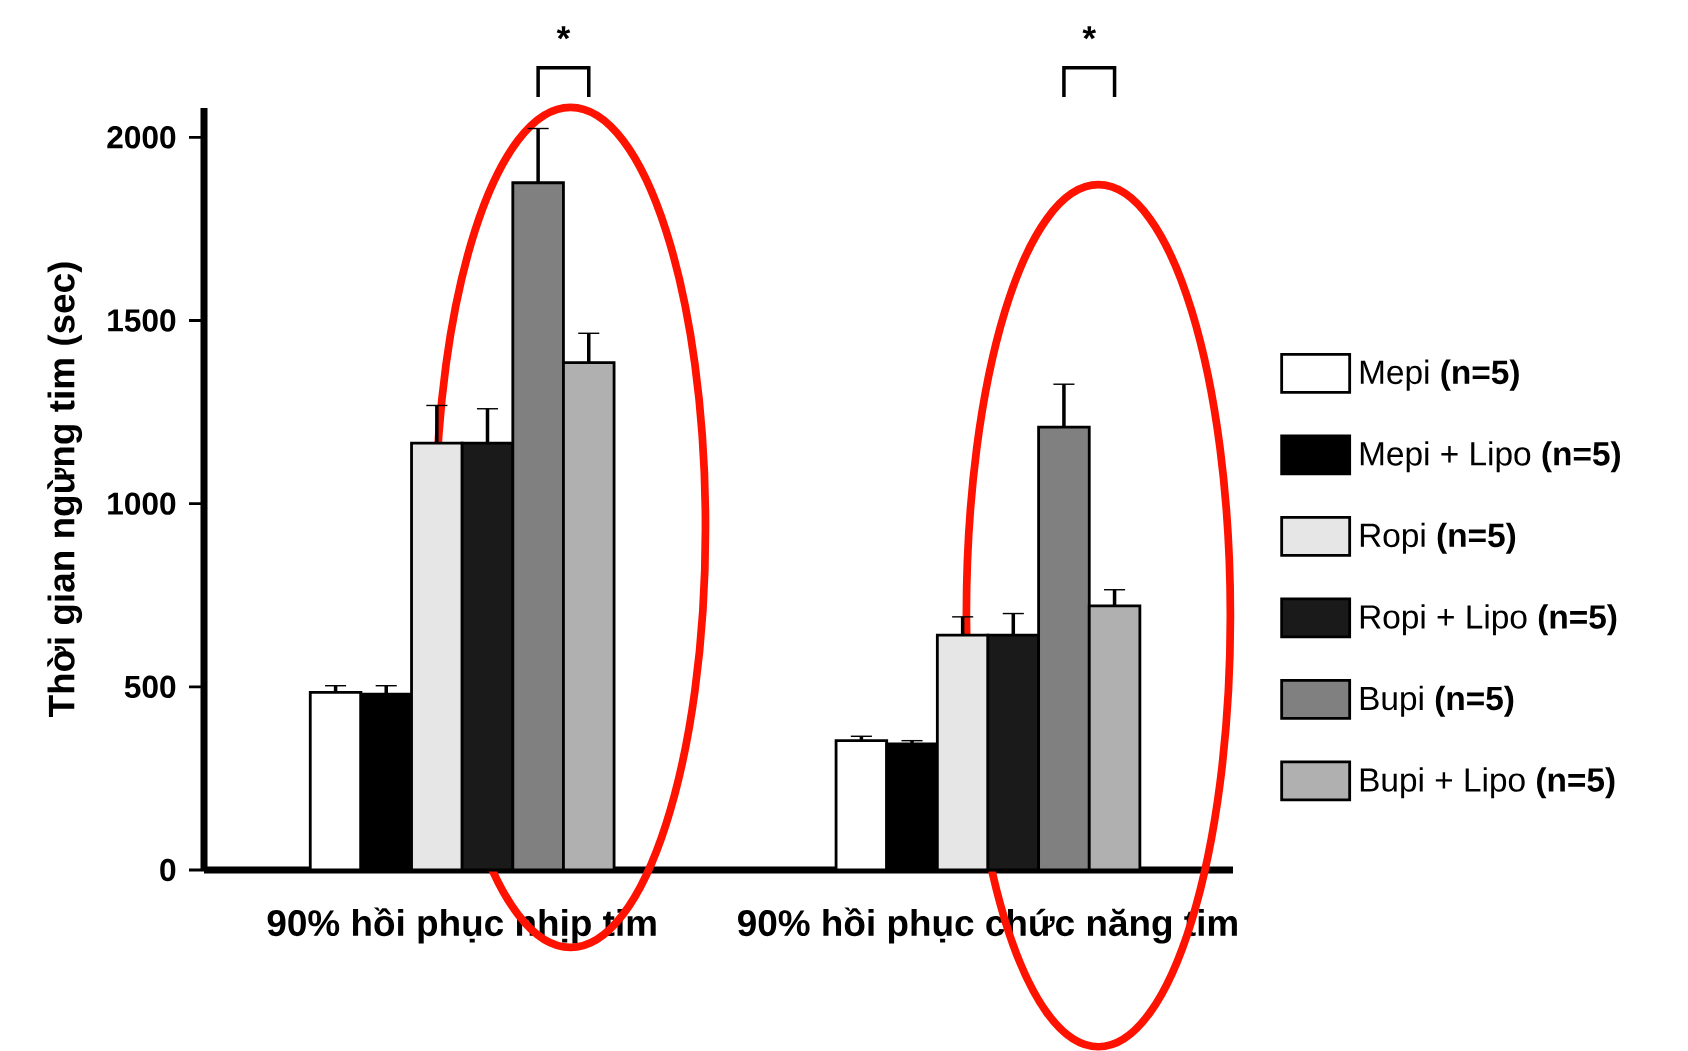 This screenshot has width=1688, height=1051. Describe the element at coordinates (1490, 457) in the screenshot. I see `legend-label: Mepi + Lipo (n=5)` at that location.